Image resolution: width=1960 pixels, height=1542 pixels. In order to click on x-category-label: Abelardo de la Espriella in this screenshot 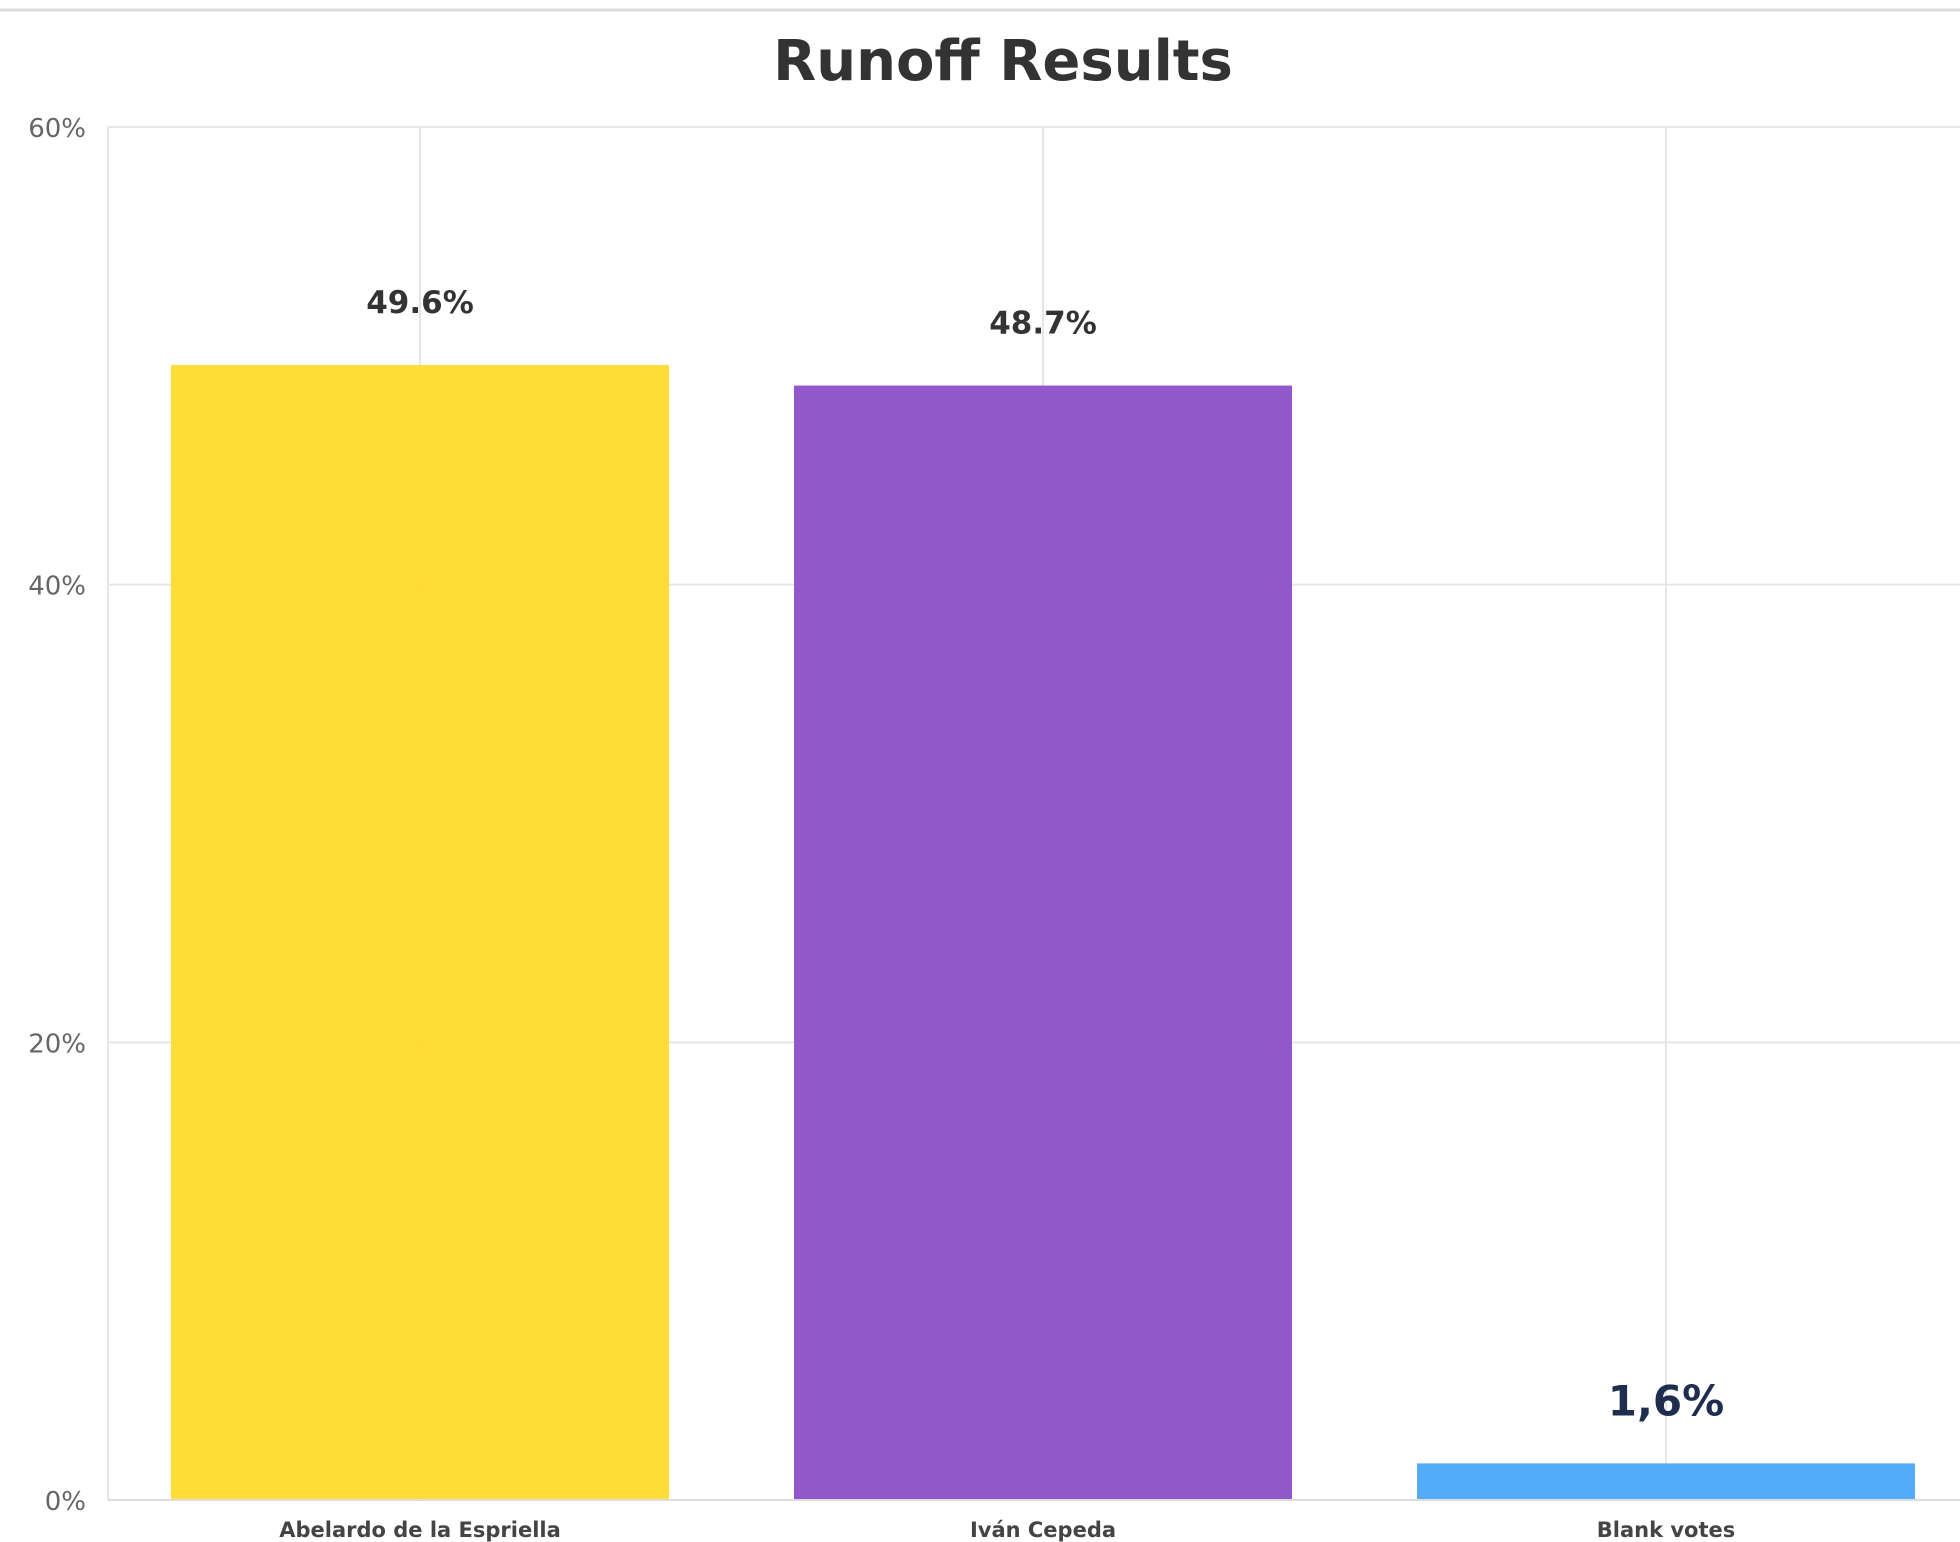, I will do `click(420, 1530)`.